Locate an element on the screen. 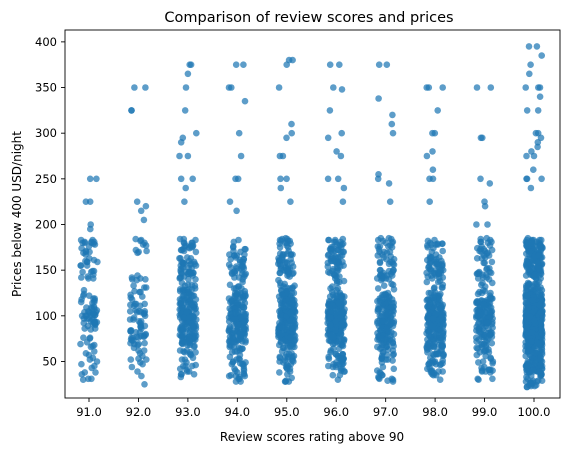 The width and height of the screenshot is (571, 457). y-tick-label: 400 is located at coordinates (46, 42).